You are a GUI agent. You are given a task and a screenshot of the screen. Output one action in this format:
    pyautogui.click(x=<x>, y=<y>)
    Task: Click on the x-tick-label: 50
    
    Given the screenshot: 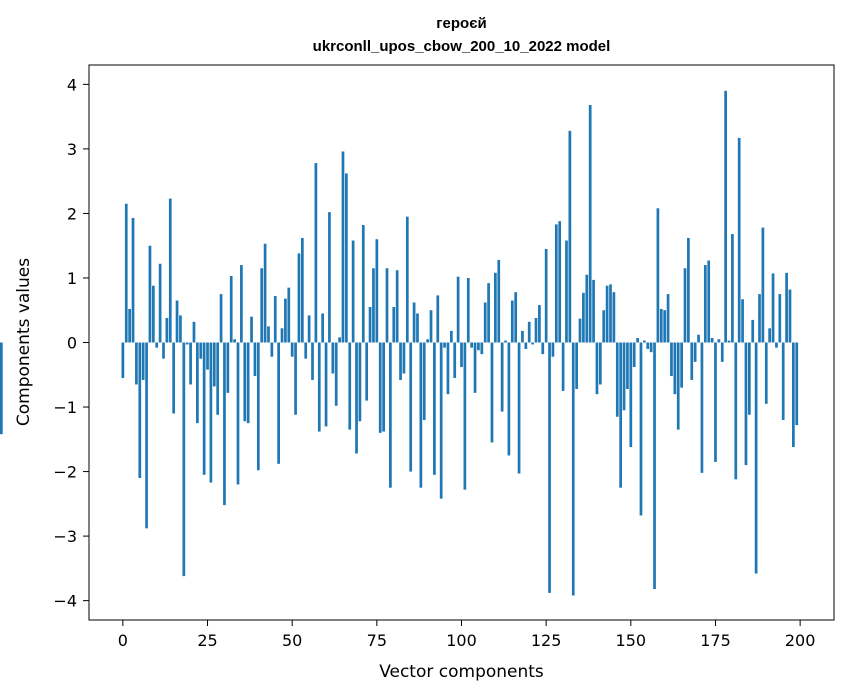 What is the action you would take?
    pyautogui.click(x=292, y=640)
    